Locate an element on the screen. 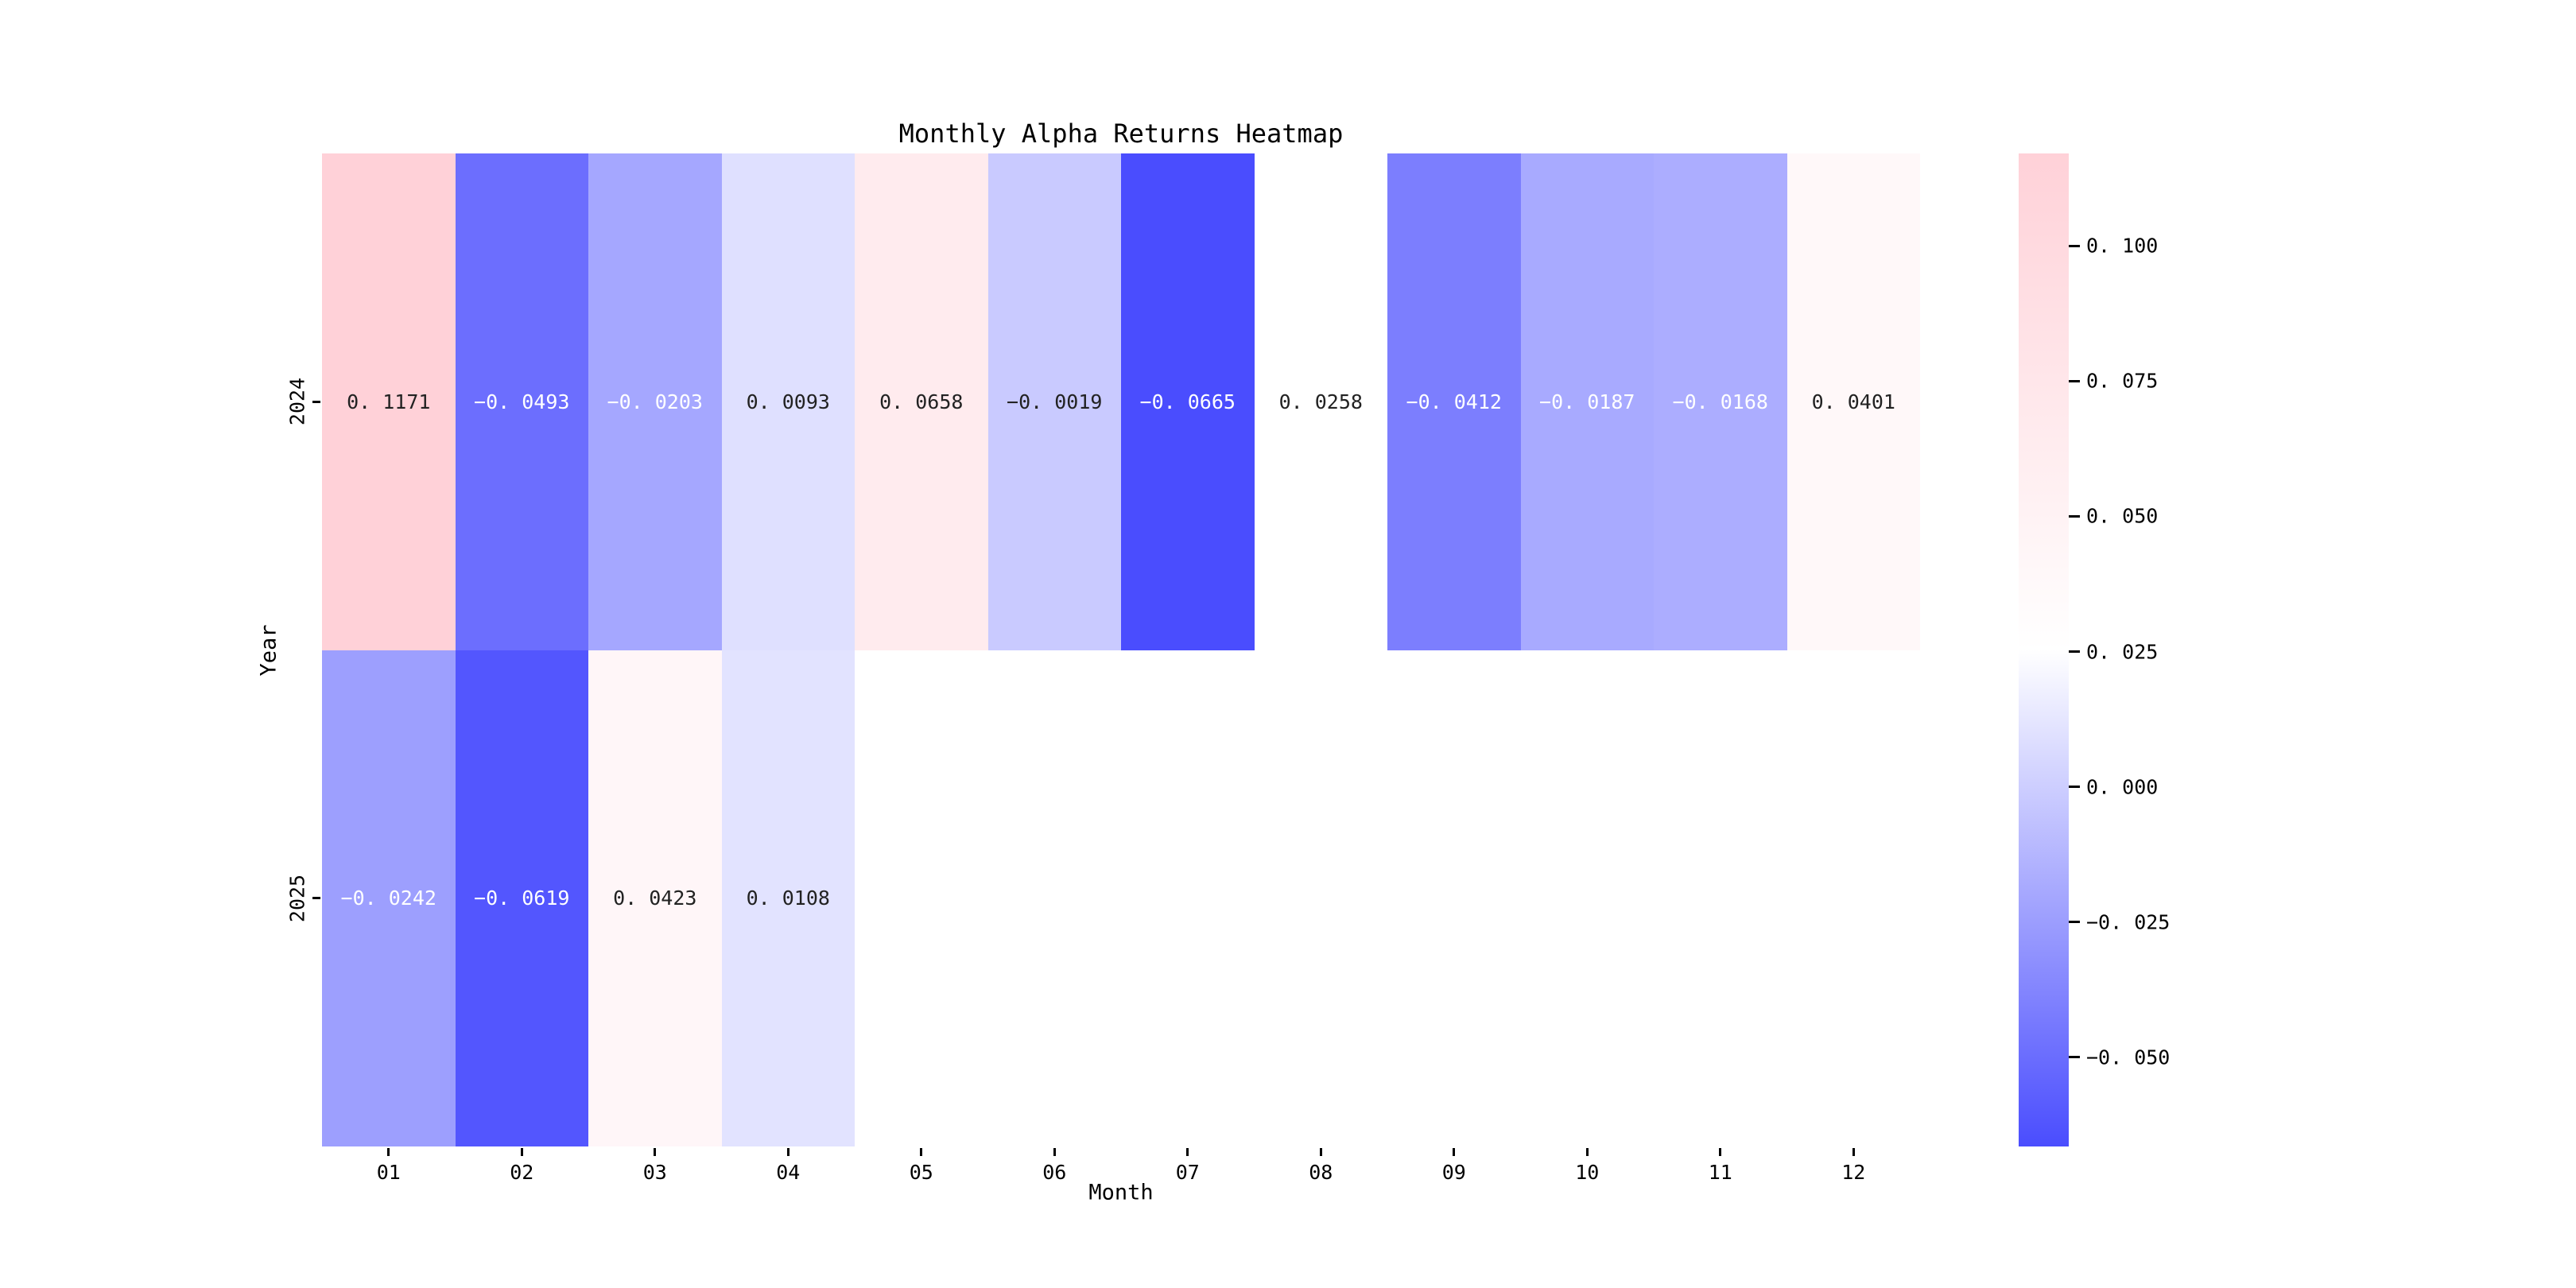 The height and width of the screenshot is (1288, 2576). x-tick-label: 09 is located at coordinates (1454, 1172).